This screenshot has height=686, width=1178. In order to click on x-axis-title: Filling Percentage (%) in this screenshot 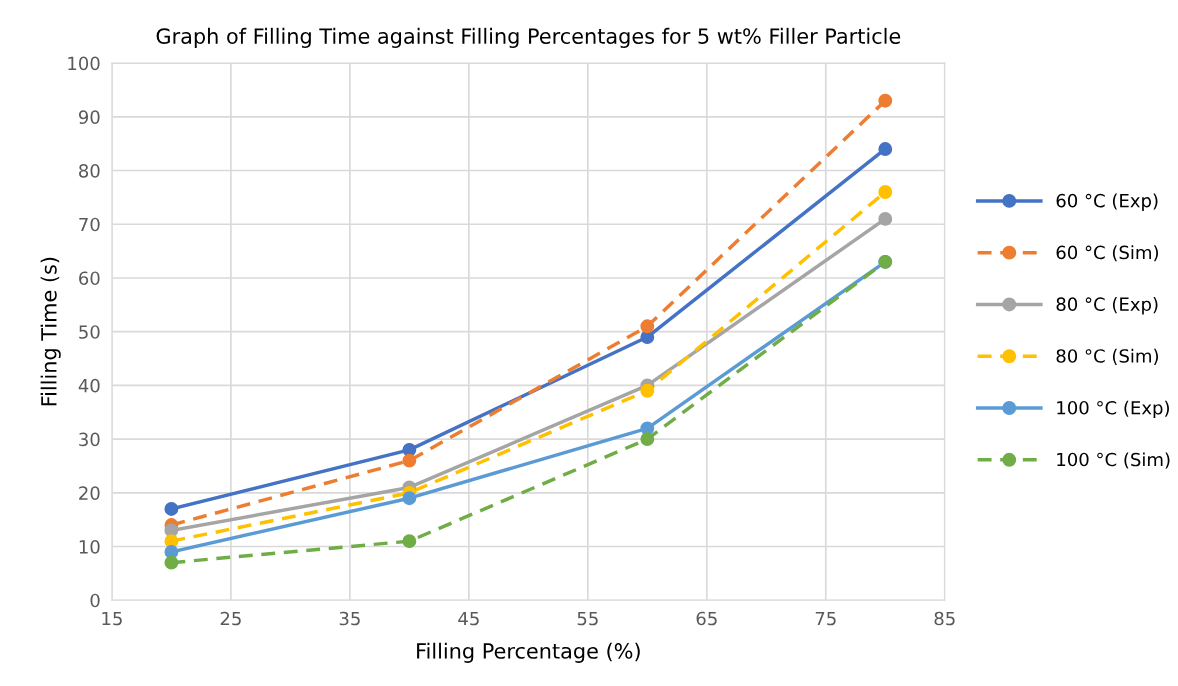, I will do `click(528, 652)`.